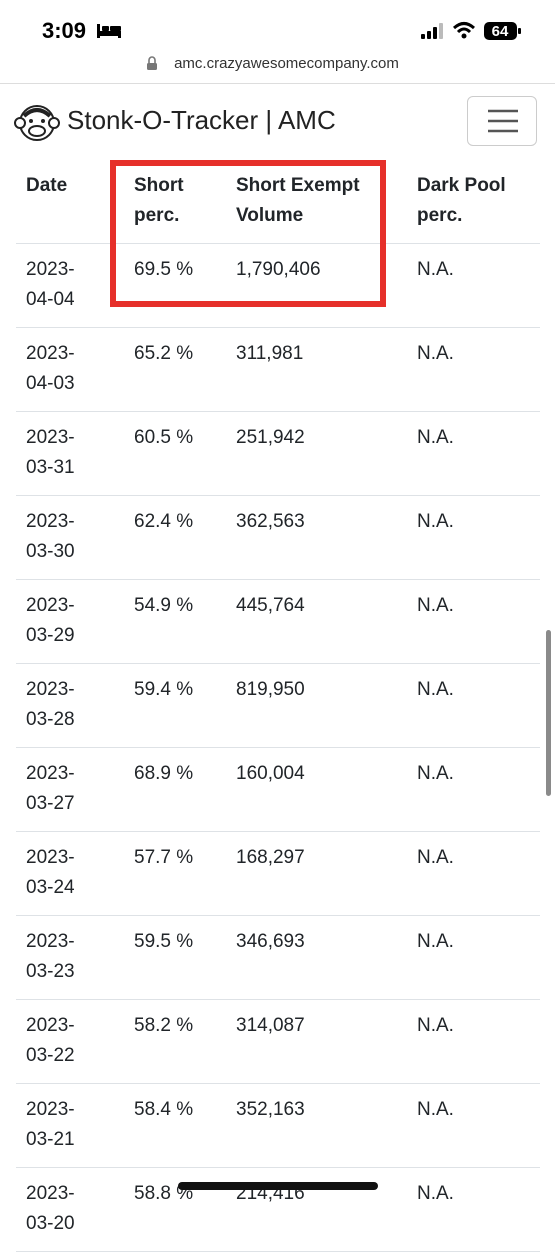 The height and width of the screenshot is (1252, 555). What do you see at coordinates (47, 185) in the screenshot?
I see `column-header: Date` at bounding box center [47, 185].